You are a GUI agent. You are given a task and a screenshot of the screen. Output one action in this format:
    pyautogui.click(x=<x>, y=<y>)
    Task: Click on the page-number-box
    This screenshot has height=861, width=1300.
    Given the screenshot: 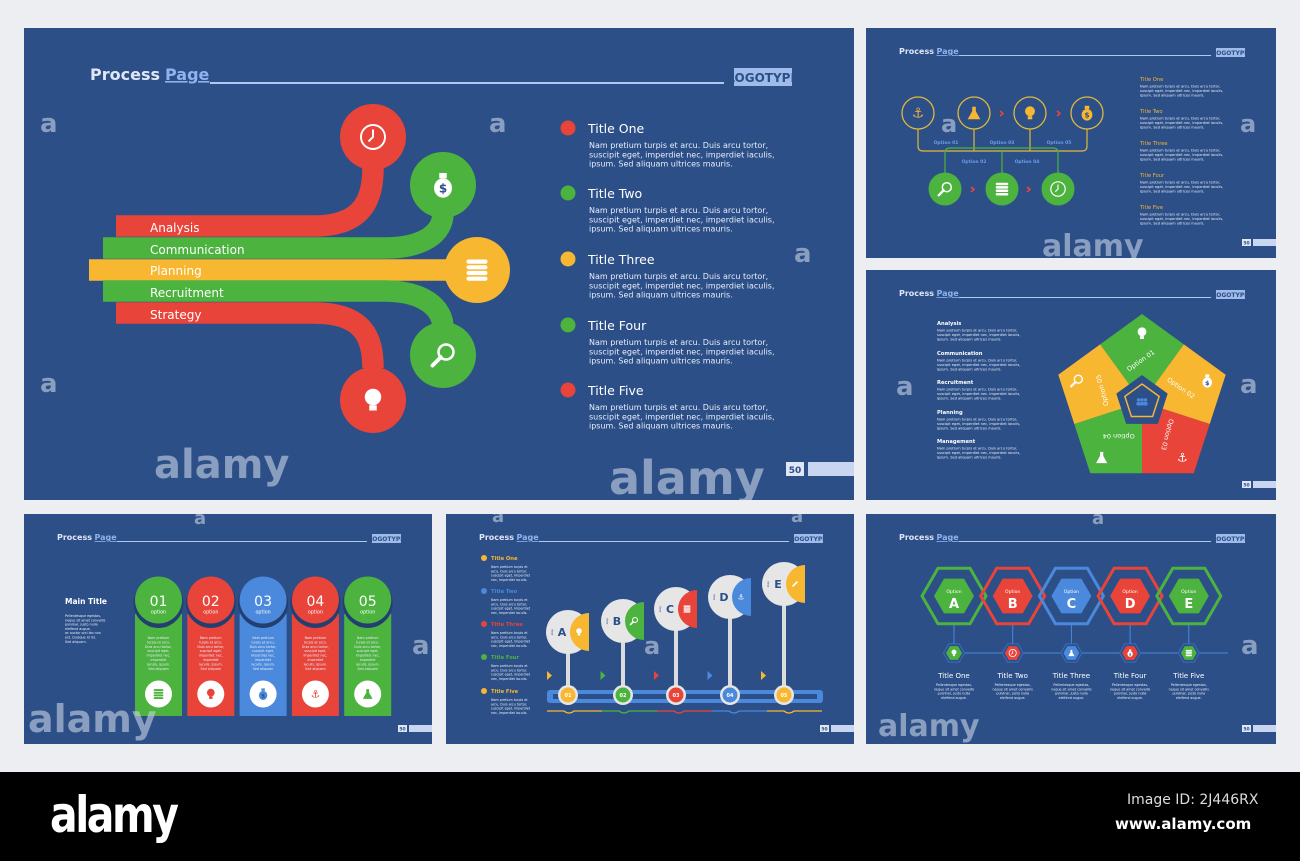 What is the action you would take?
    pyautogui.click(x=824, y=728)
    